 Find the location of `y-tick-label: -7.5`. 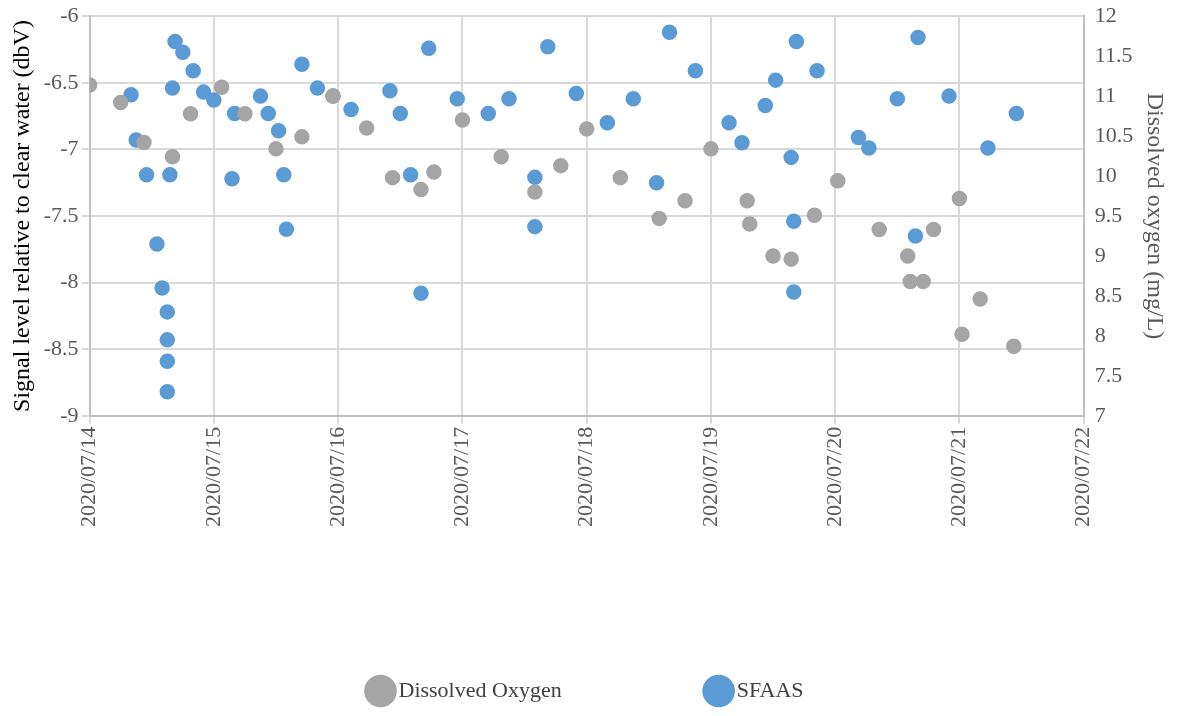

y-tick-label: -7.5 is located at coordinates (61, 214).